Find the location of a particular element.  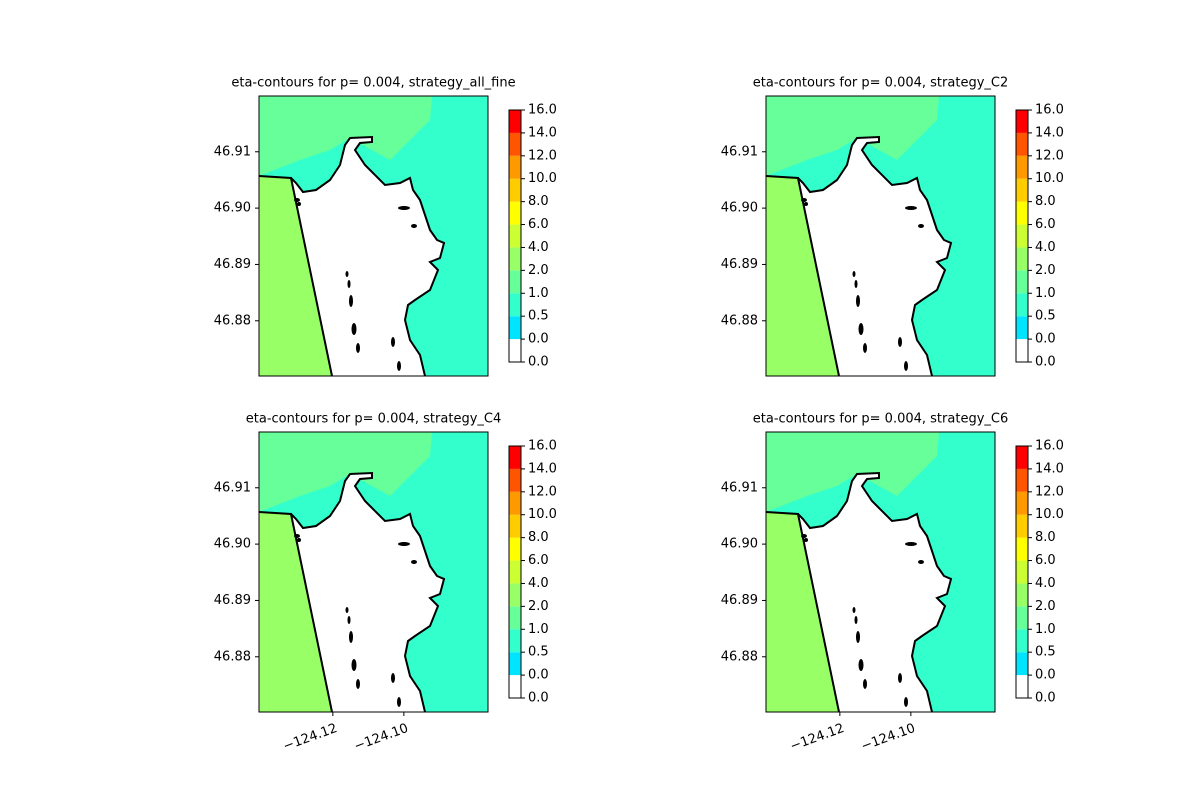

colorbar-tick-label: 4.0 is located at coordinates (538, 247).